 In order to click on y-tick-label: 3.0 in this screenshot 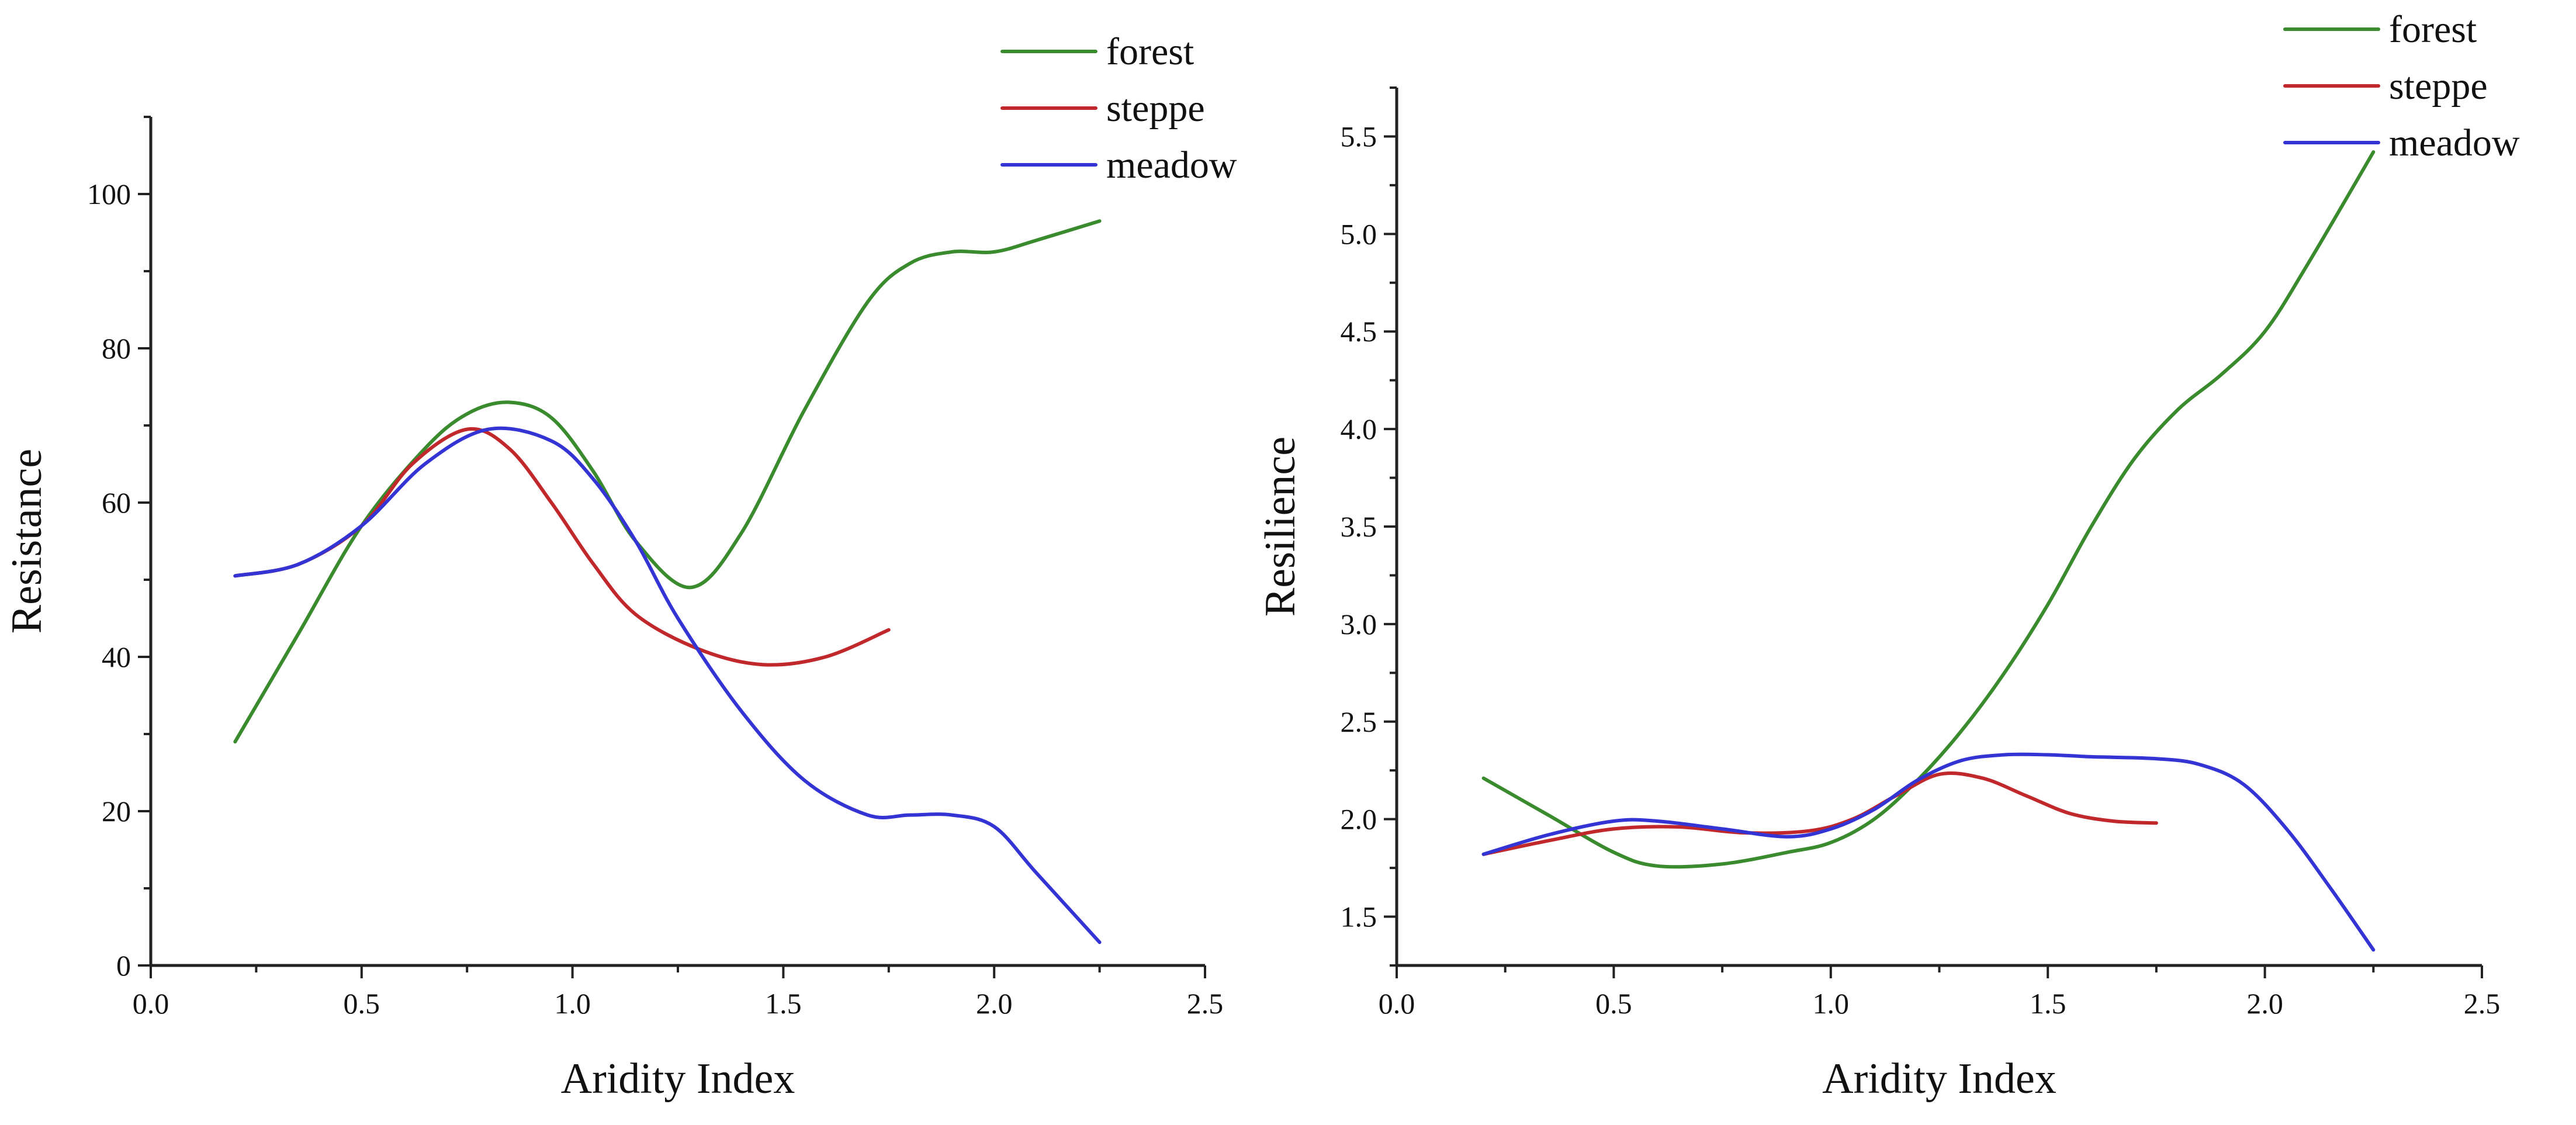, I will do `click(1359, 624)`.